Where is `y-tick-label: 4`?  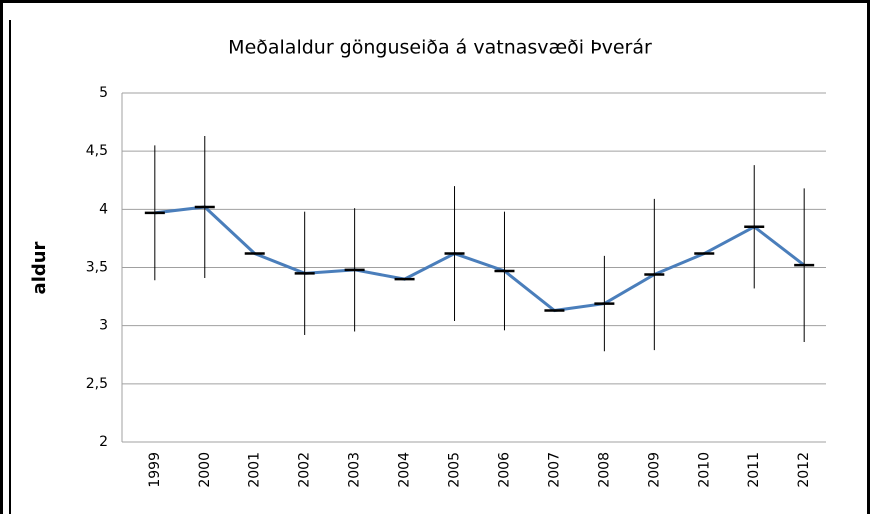
y-tick-label: 4 is located at coordinates (103, 209).